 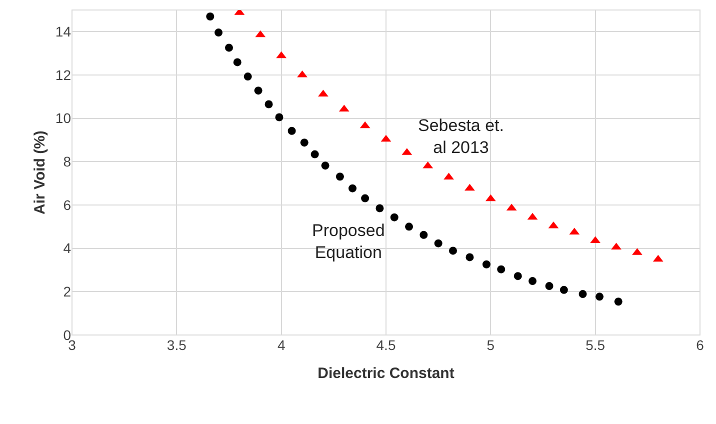 I want to click on x-tick-label: 5, so click(x=490, y=345).